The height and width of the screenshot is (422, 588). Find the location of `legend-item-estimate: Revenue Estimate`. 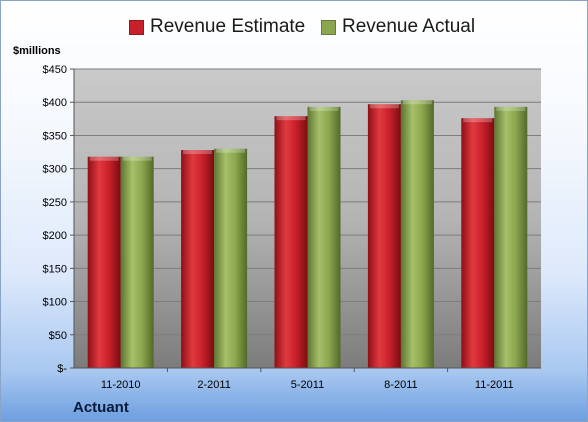

legend-item-estimate: Revenue Estimate is located at coordinates (217, 27).